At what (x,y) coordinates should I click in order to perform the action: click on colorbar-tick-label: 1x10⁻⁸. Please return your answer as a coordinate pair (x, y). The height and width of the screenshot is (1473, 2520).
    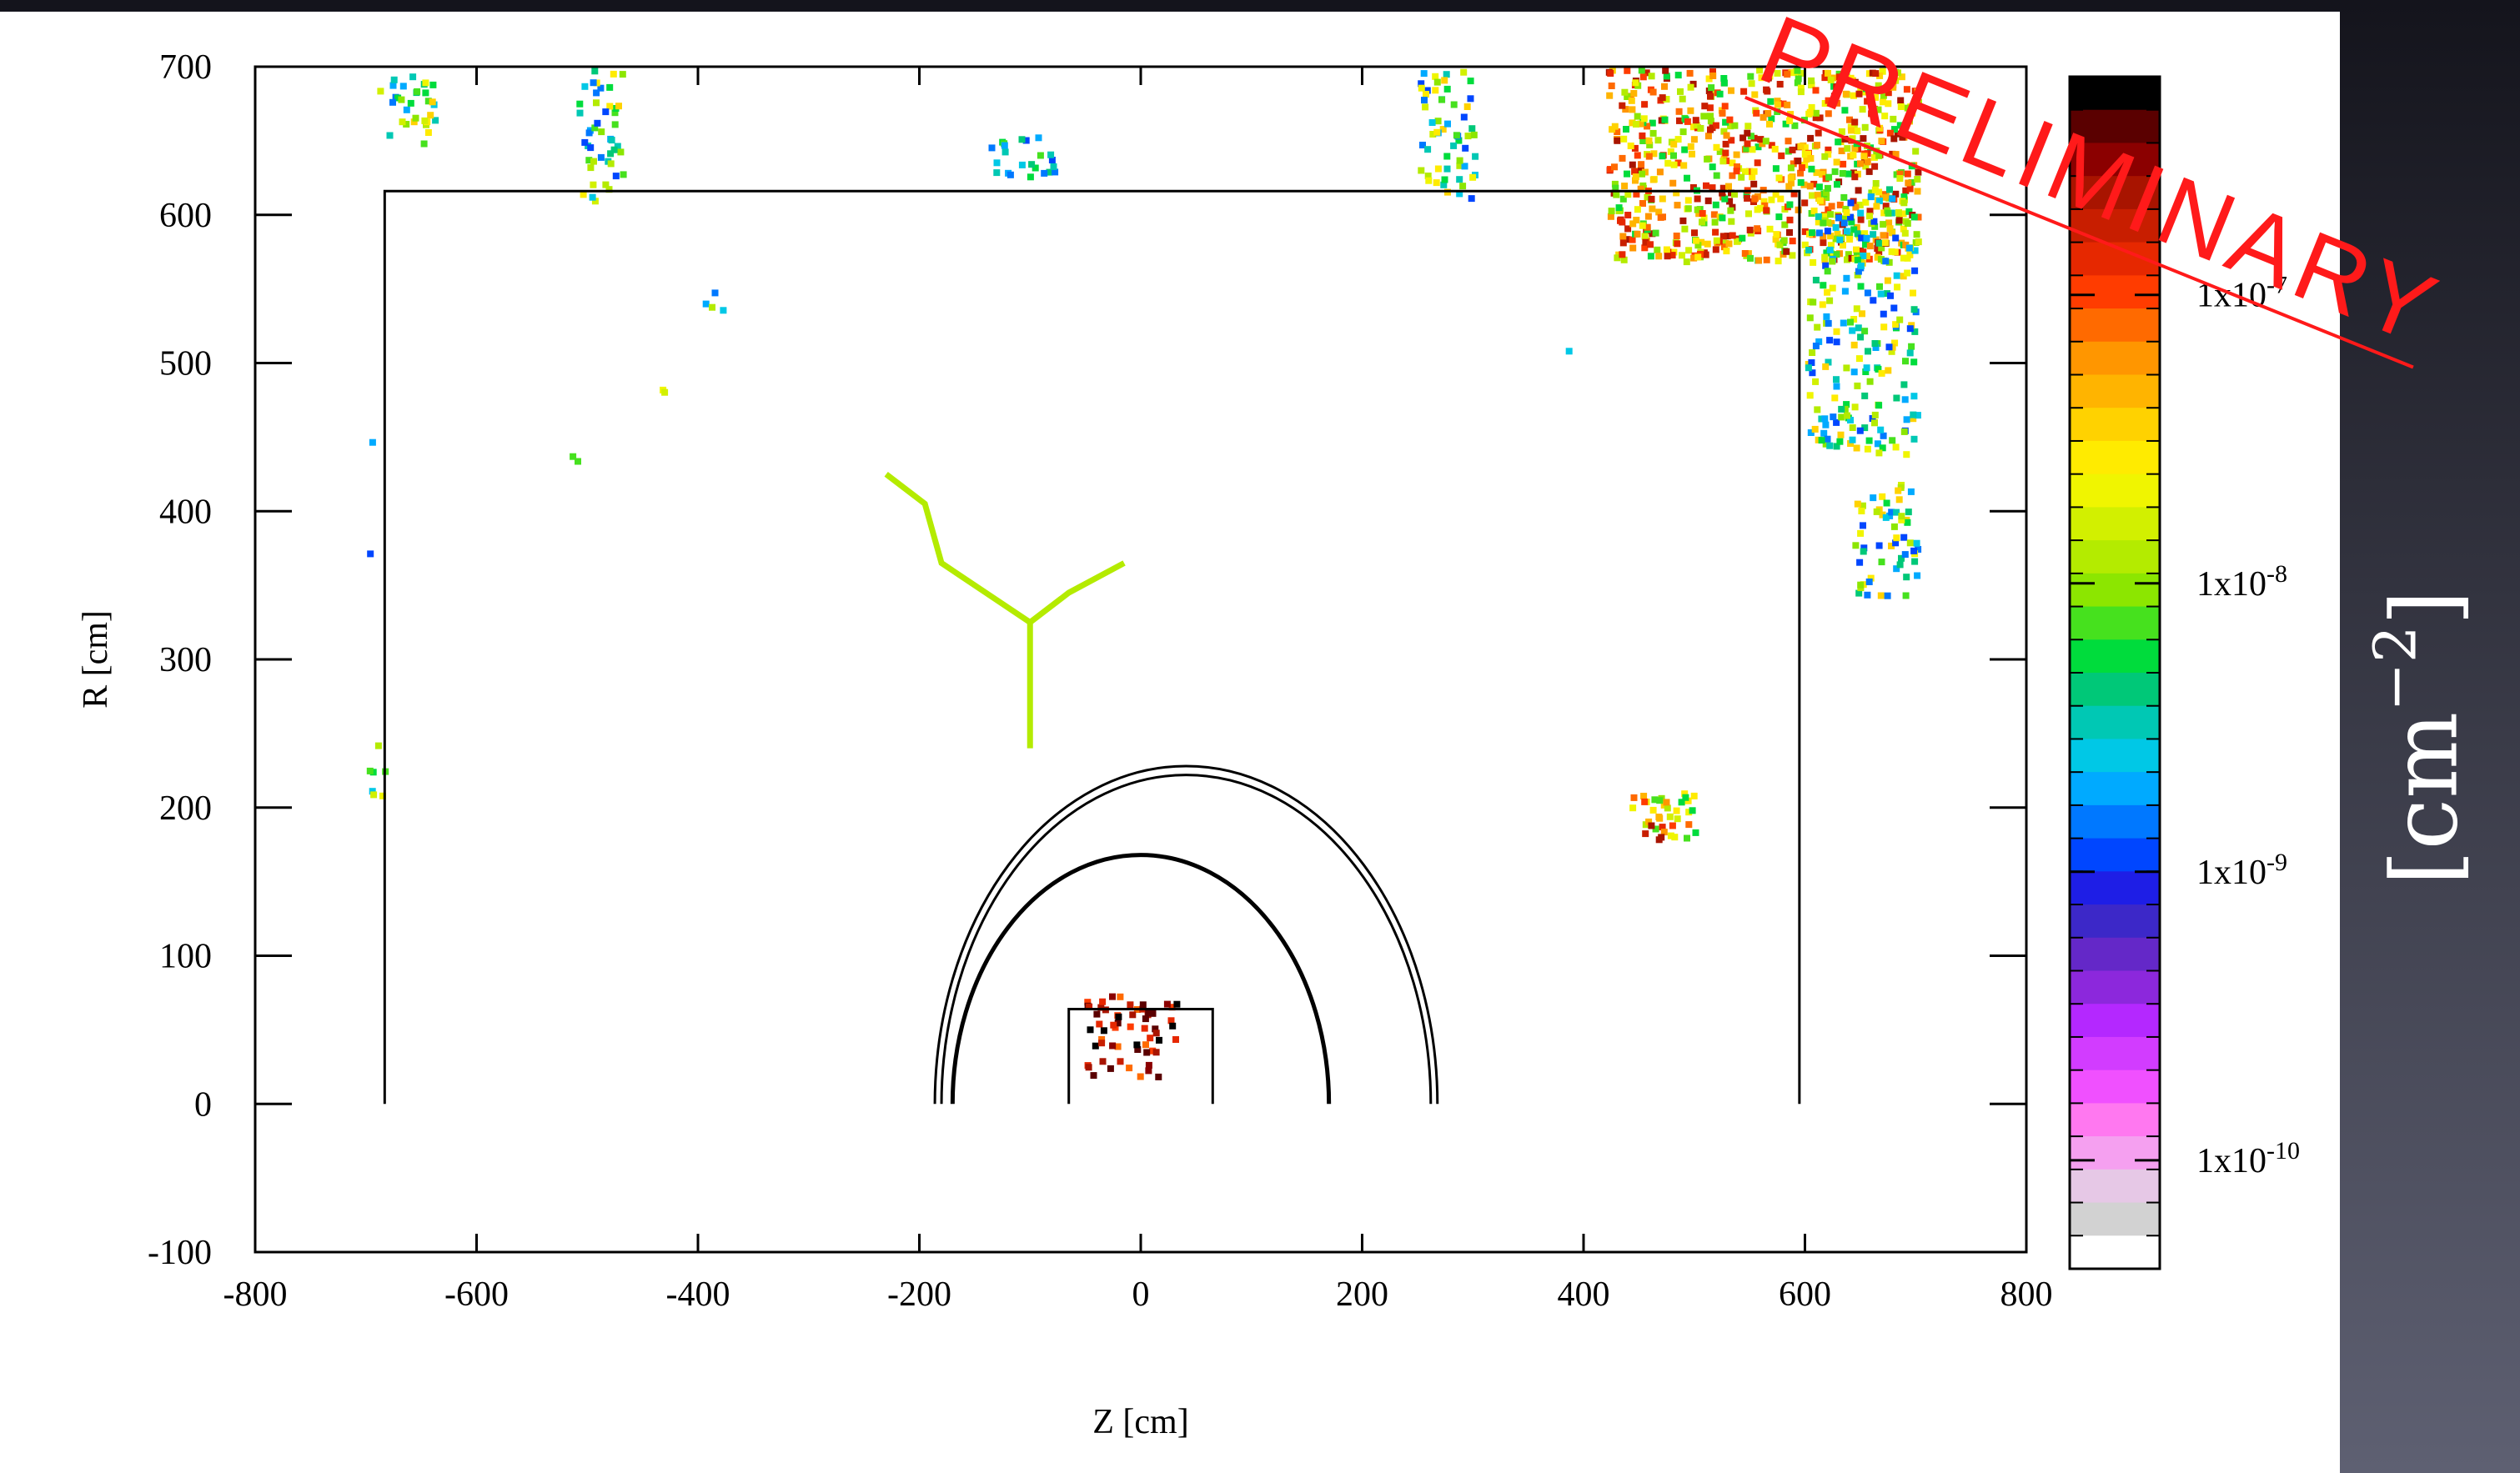
    Looking at the image, I should click on (2241, 582).